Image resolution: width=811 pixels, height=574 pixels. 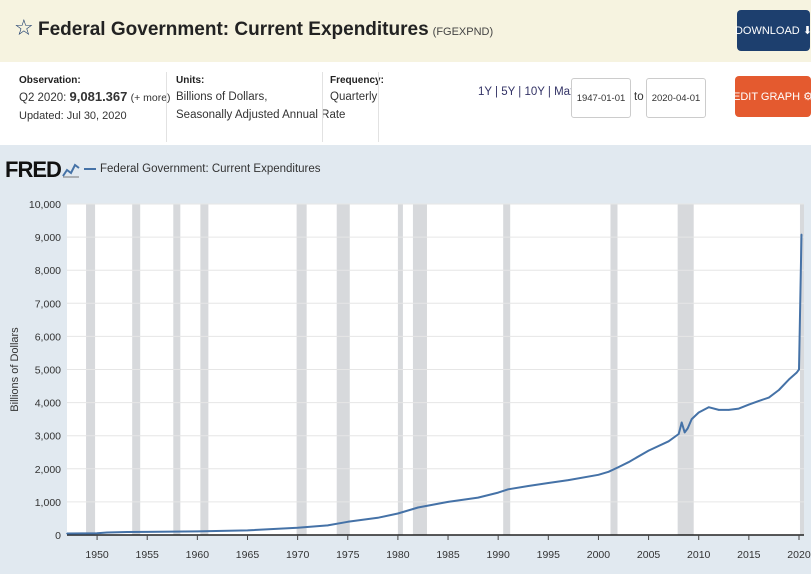 What do you see at coordinates (261, 115) in the screenshot?
I see `units-line2: Seasonally Adjusted Annual Rate` at bounding box center [261, 115].